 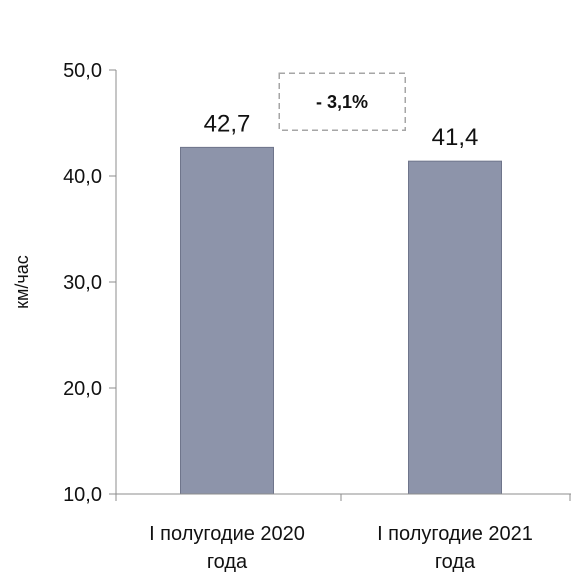 What do you see at coordinates (227, 534) in the screenshot?
I see `x-category-label-1-line-1: I полугодие 2020` at bounding box center [227, 534].